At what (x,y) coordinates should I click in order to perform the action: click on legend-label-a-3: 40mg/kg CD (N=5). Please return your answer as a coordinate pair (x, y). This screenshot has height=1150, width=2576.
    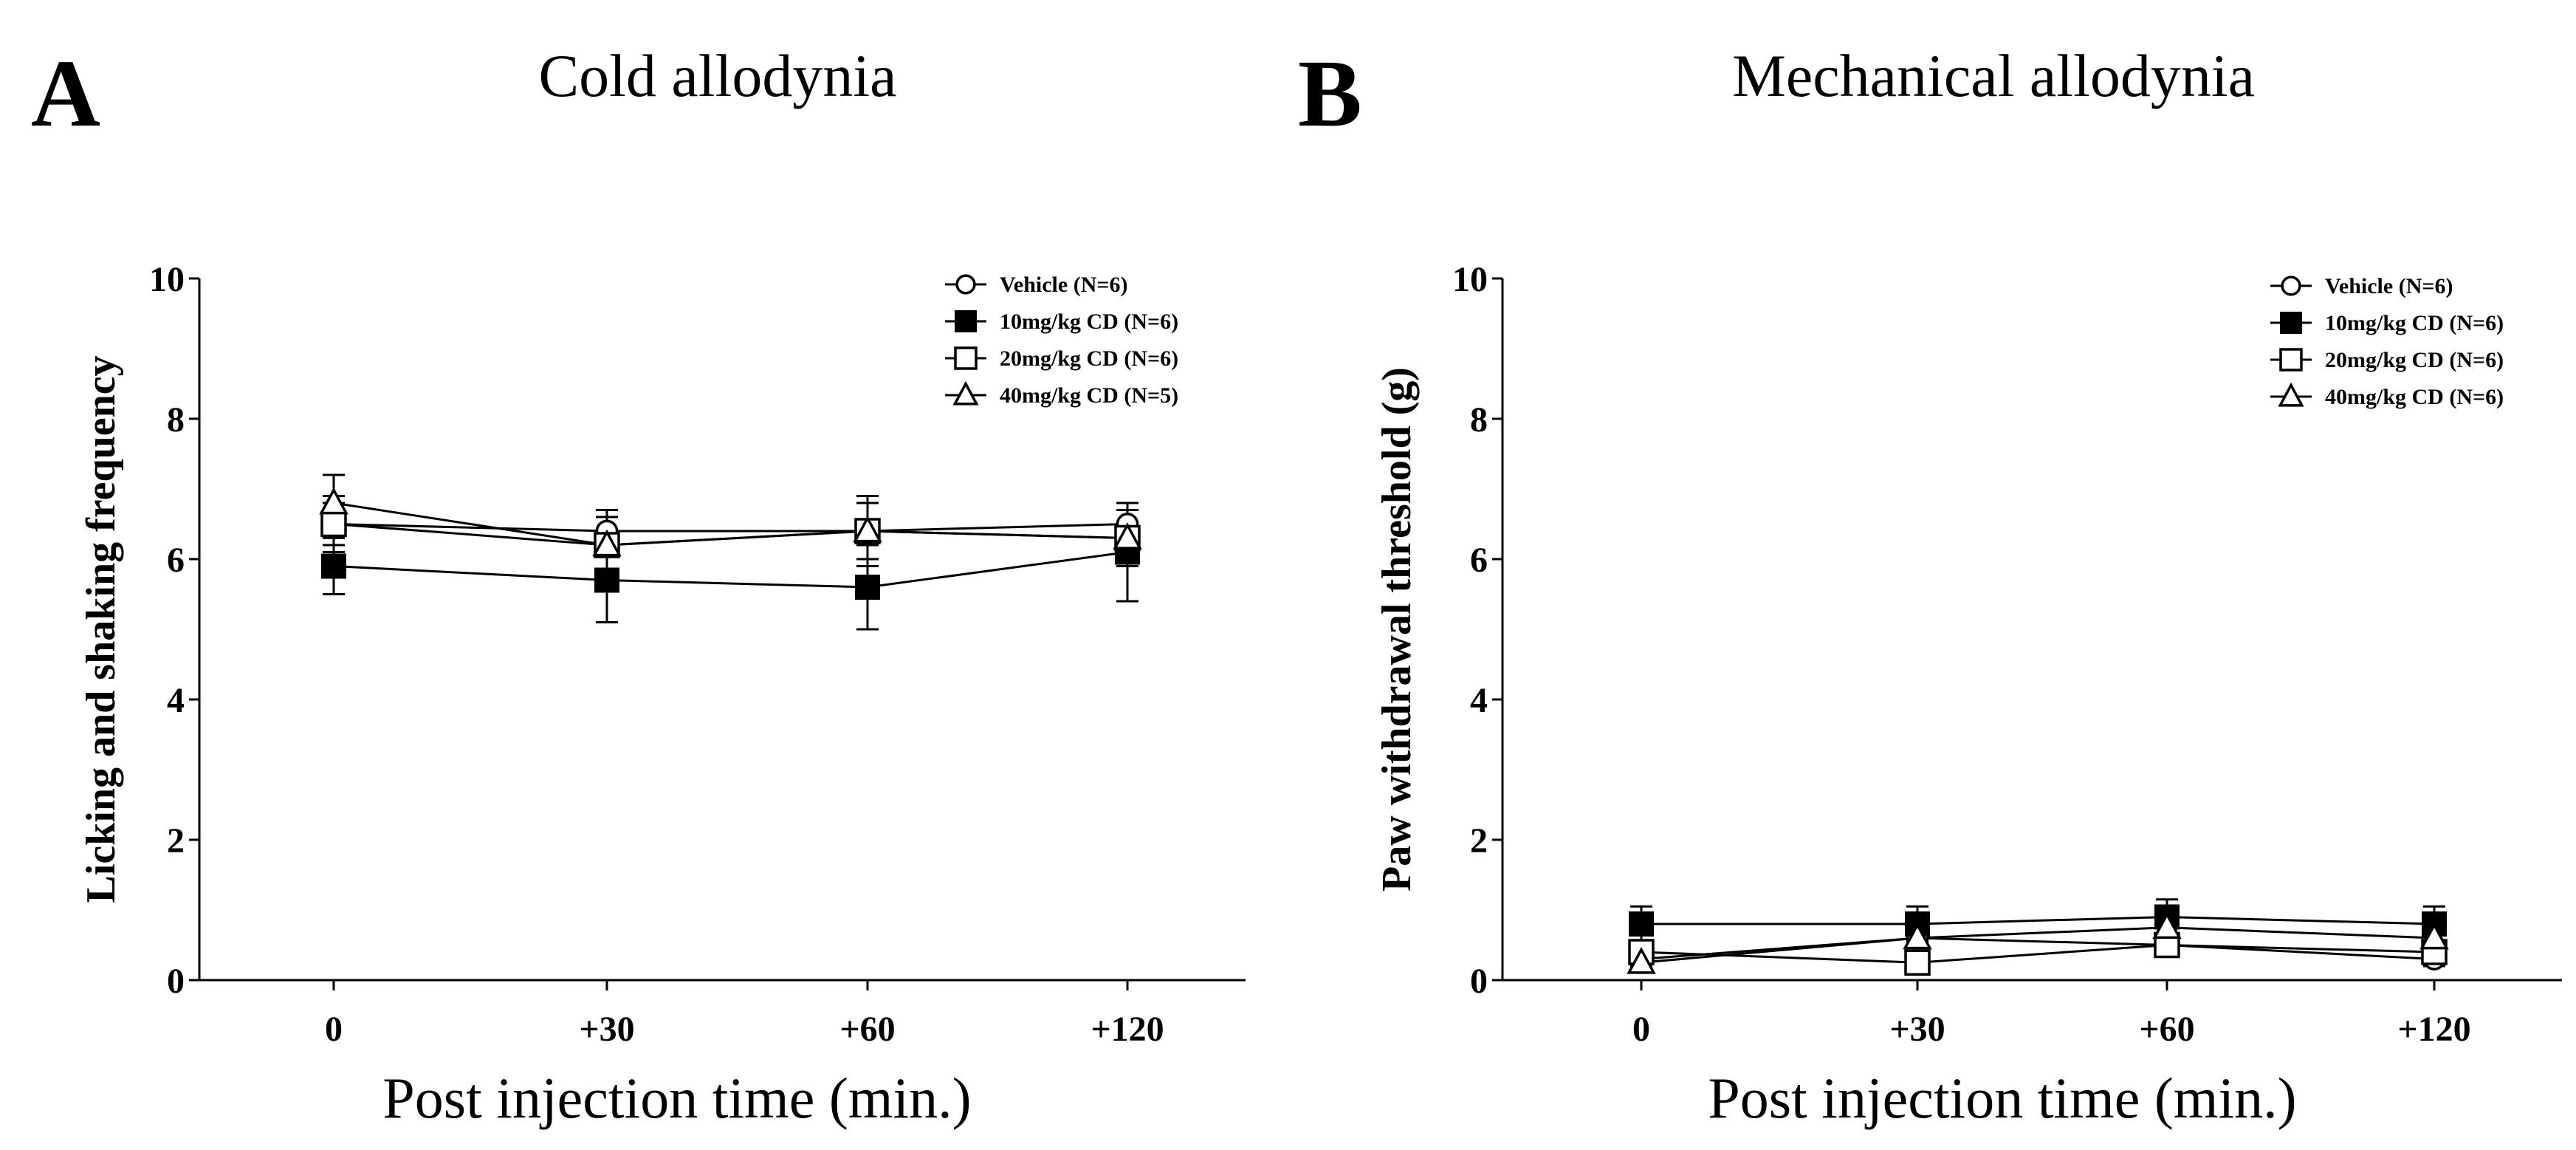
    Looking at the image, I should click on (1089, 395).